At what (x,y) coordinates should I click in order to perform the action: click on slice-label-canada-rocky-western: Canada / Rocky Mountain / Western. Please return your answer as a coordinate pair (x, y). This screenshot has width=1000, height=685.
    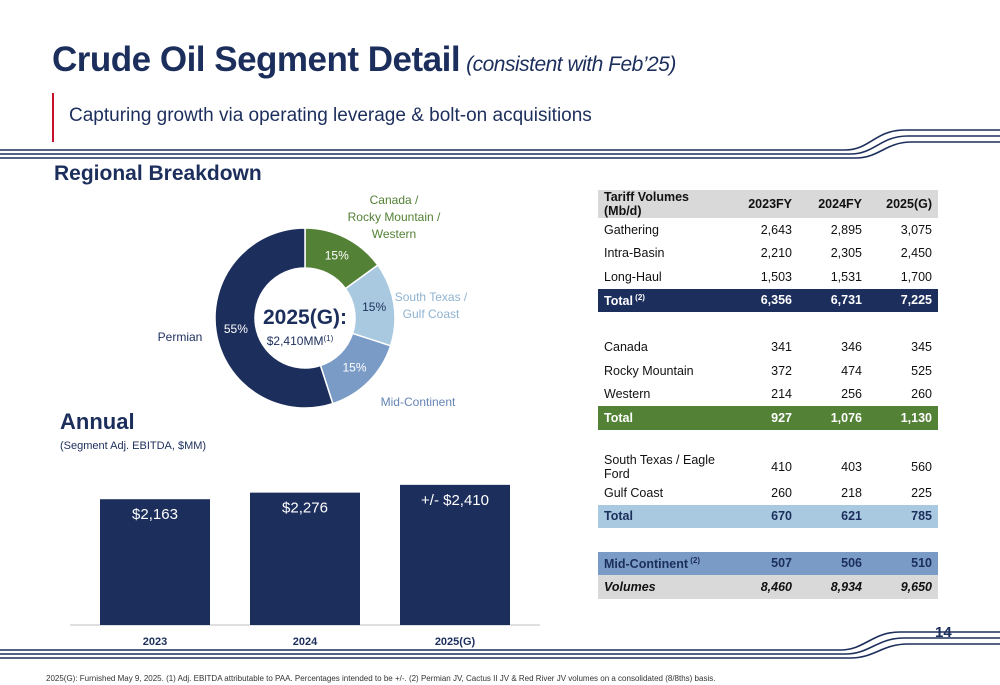
    Looking at the image, I should click on (394, 217).